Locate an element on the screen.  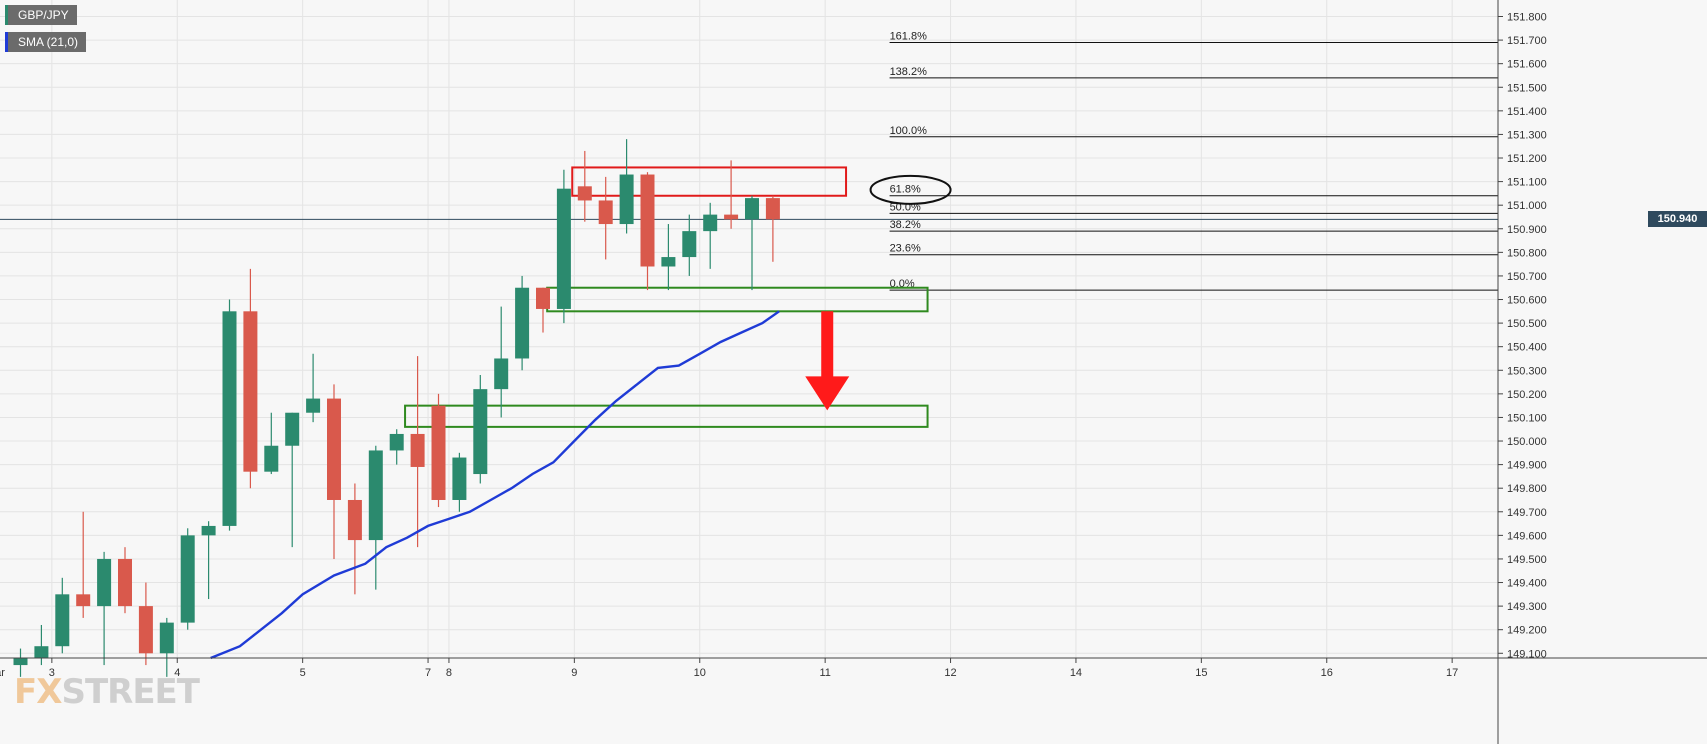
x-axis: Mar 3 4 5 7 8 9 10 11 12 14 15 16 17 is located at coordinates (853, 668).